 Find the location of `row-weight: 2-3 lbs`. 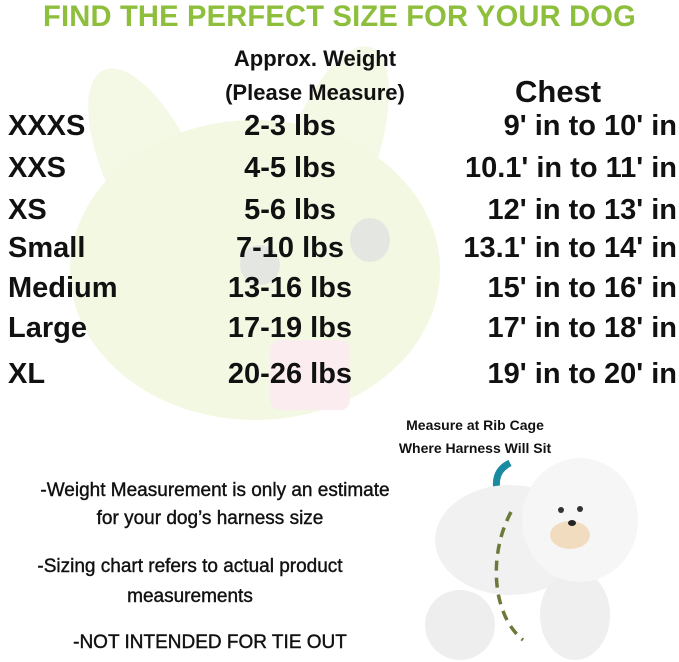

row-weight: 2-3 lbs is located at coordinates (290, 126).